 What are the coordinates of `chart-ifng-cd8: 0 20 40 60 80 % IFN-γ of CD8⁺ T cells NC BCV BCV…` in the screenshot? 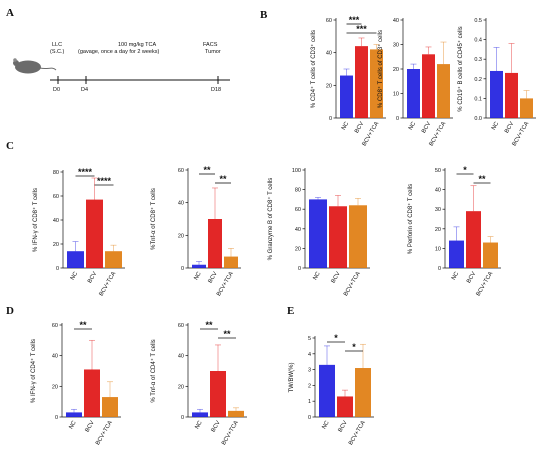 It's located at (78, 232).